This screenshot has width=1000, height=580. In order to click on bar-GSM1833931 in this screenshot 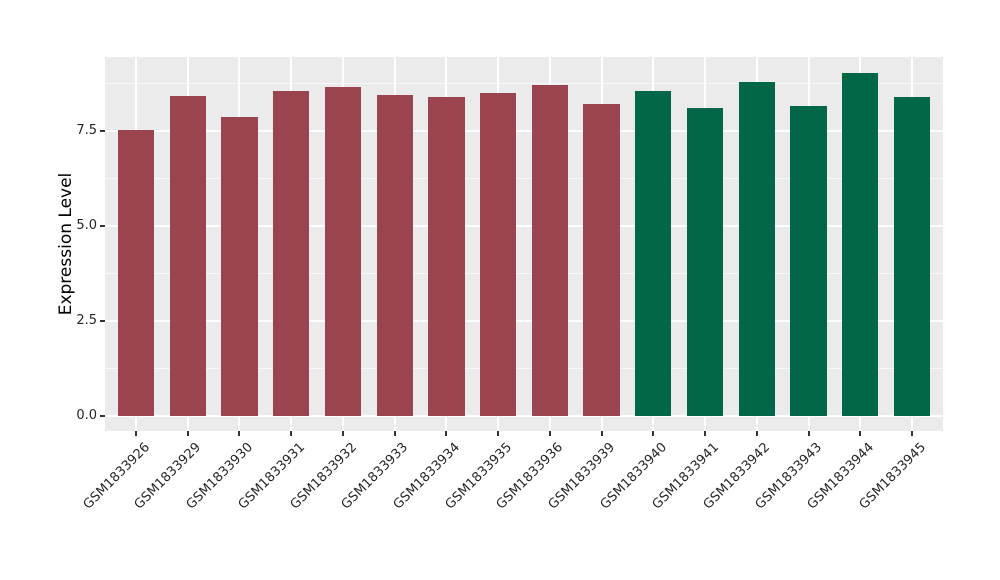, I will do `click(291, 253)`.